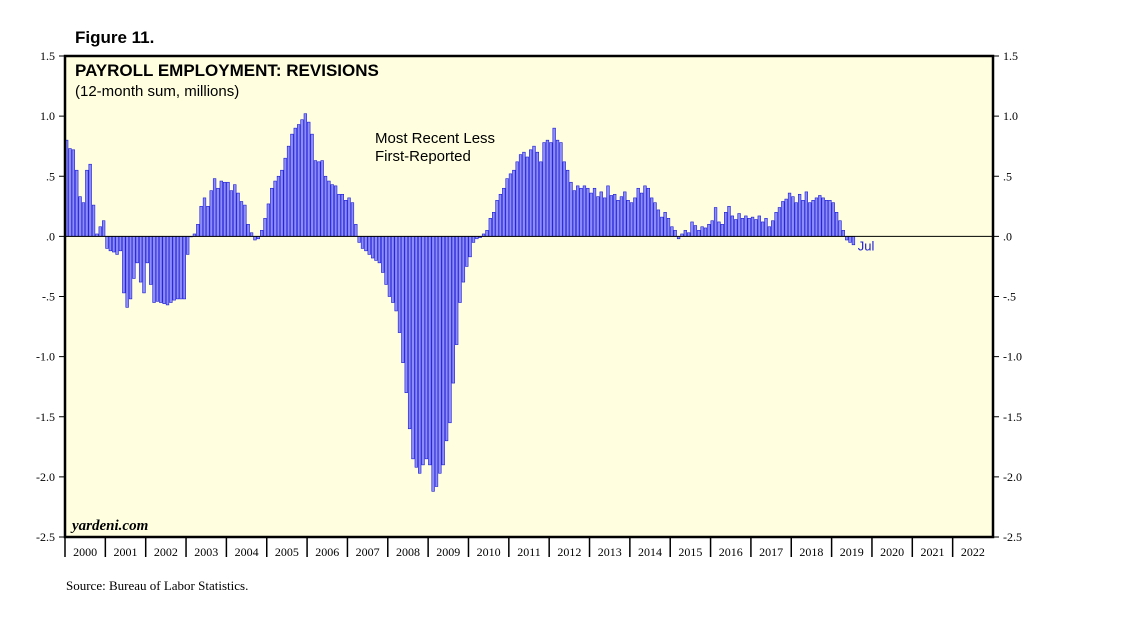 The width and height of the screenshot is (1138, 621). I want to click on y-tick-label: 1.0, so click(47, 116).